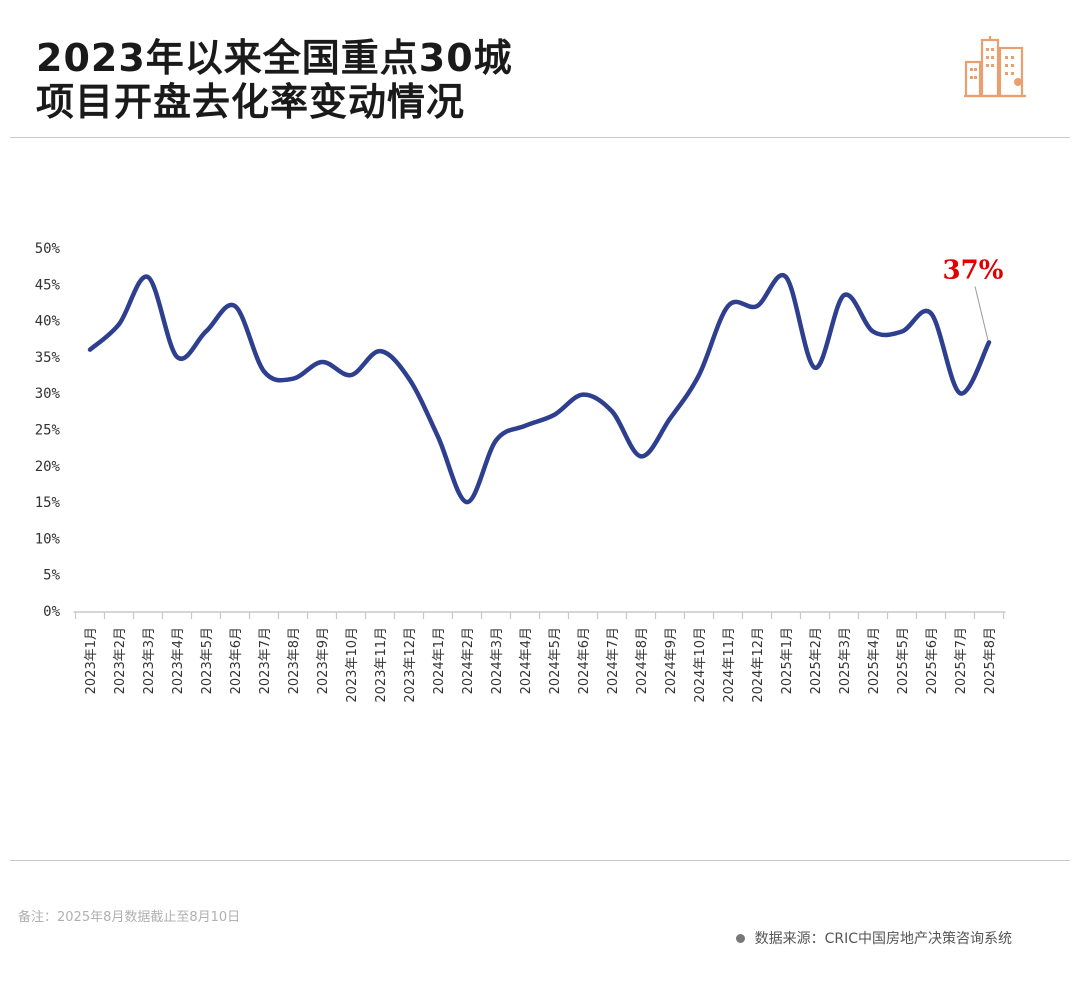  I want to click on y-tick-label: 40%, so click(48, 322).